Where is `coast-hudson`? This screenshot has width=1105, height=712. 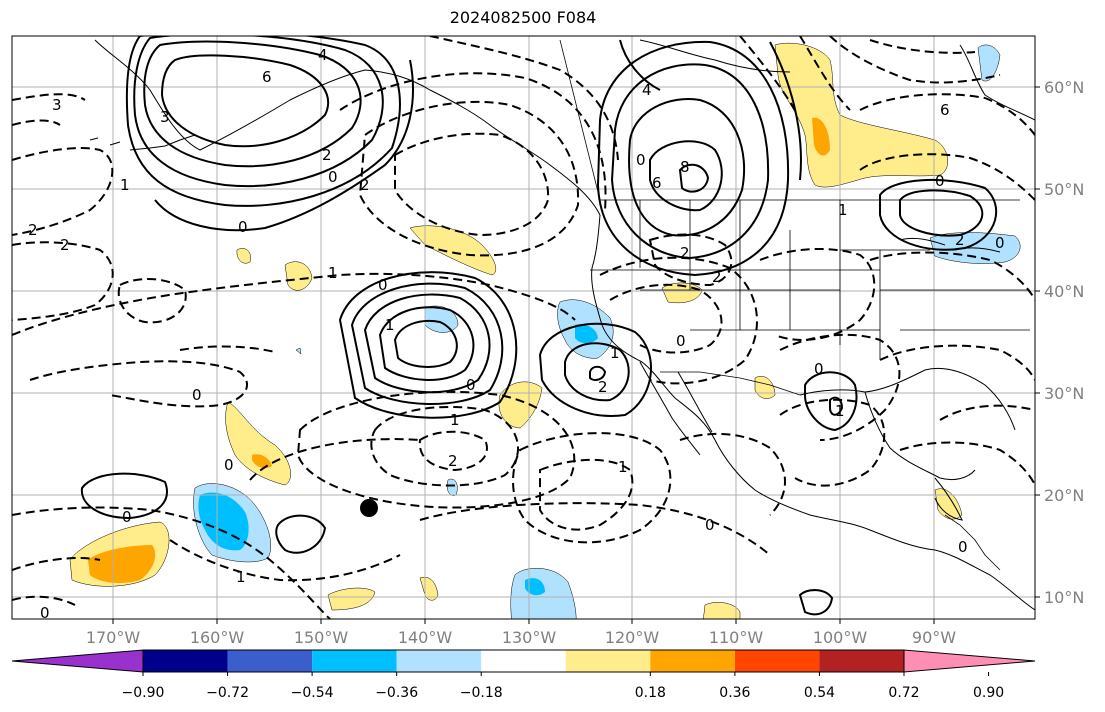 coast-hudson is located at coordinates (997, 82).